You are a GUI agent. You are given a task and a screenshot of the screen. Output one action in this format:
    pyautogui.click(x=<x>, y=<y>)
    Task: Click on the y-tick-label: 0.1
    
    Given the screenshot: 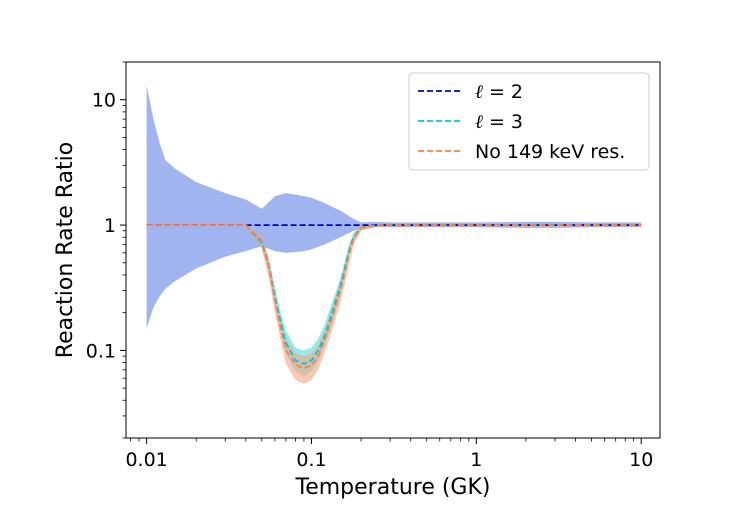 What is the action you would take?
    pyautogui.click(x=101, y=351)
    